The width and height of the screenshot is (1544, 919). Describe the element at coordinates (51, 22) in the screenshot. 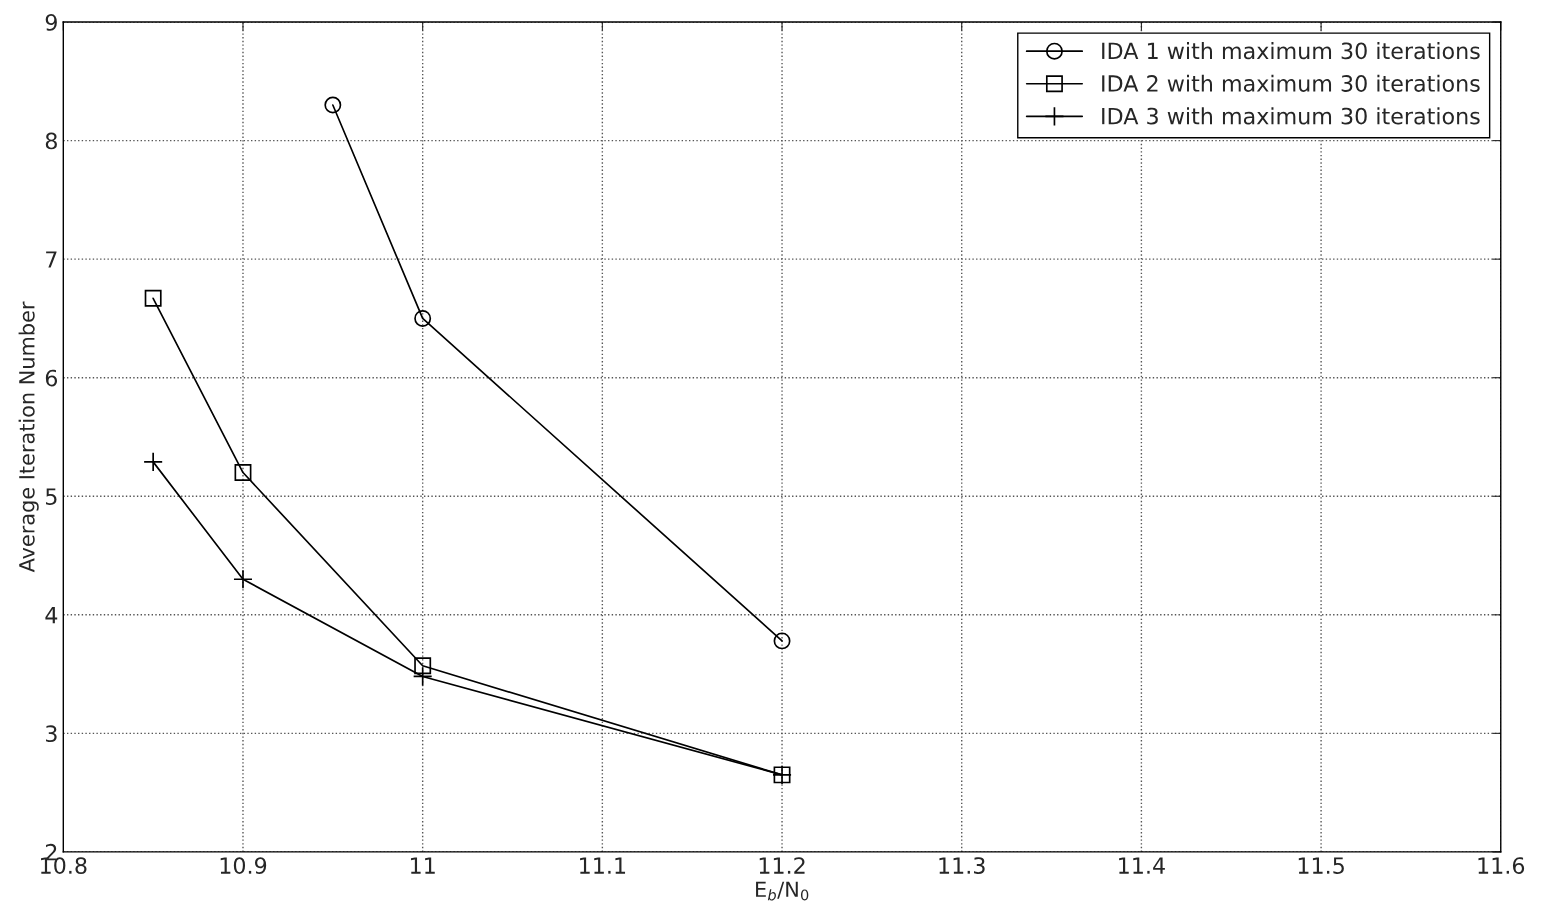

I see `y-tick-label: 9` at that location.